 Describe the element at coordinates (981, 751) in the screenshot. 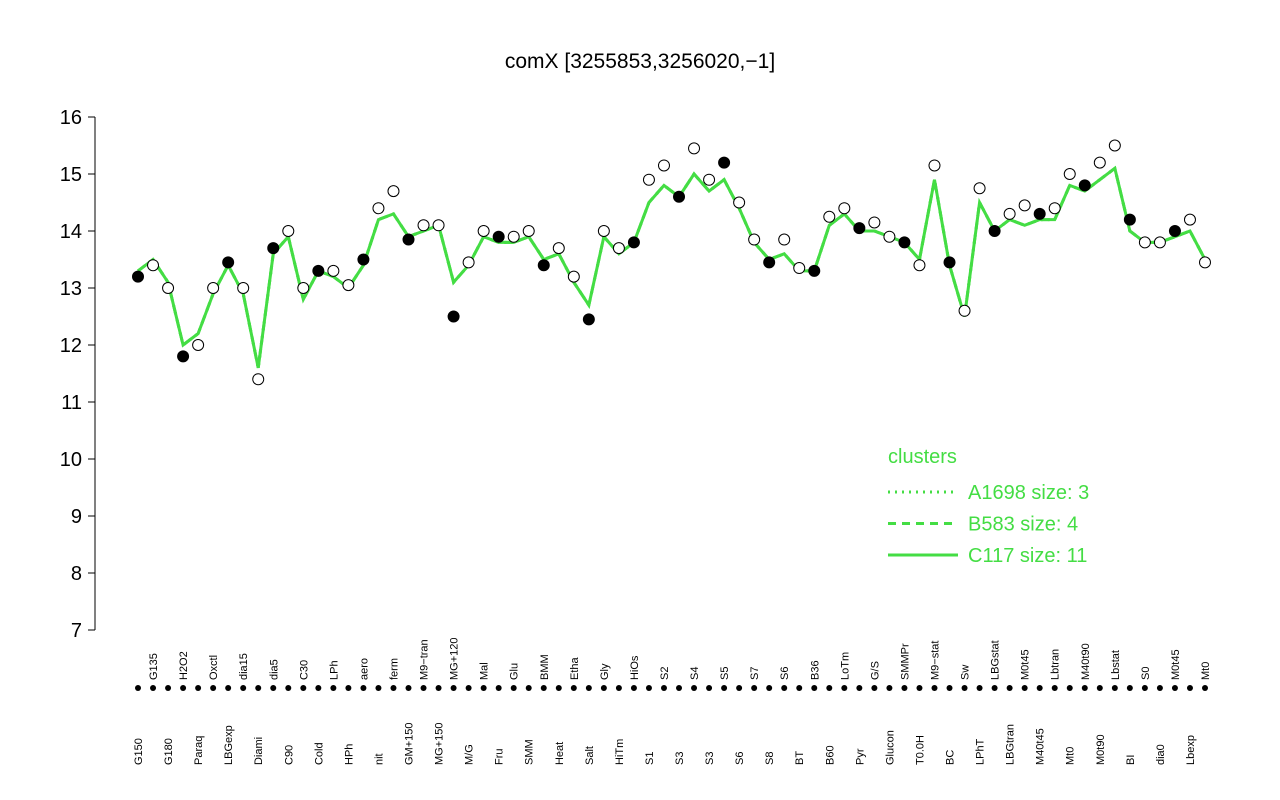

I see `x-tick-label: LPhT` at that location.